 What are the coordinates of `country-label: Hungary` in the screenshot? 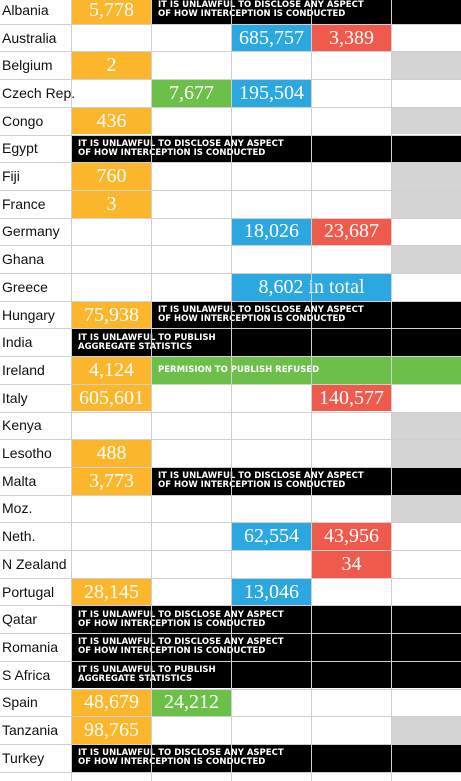 It's located at (28, 314).